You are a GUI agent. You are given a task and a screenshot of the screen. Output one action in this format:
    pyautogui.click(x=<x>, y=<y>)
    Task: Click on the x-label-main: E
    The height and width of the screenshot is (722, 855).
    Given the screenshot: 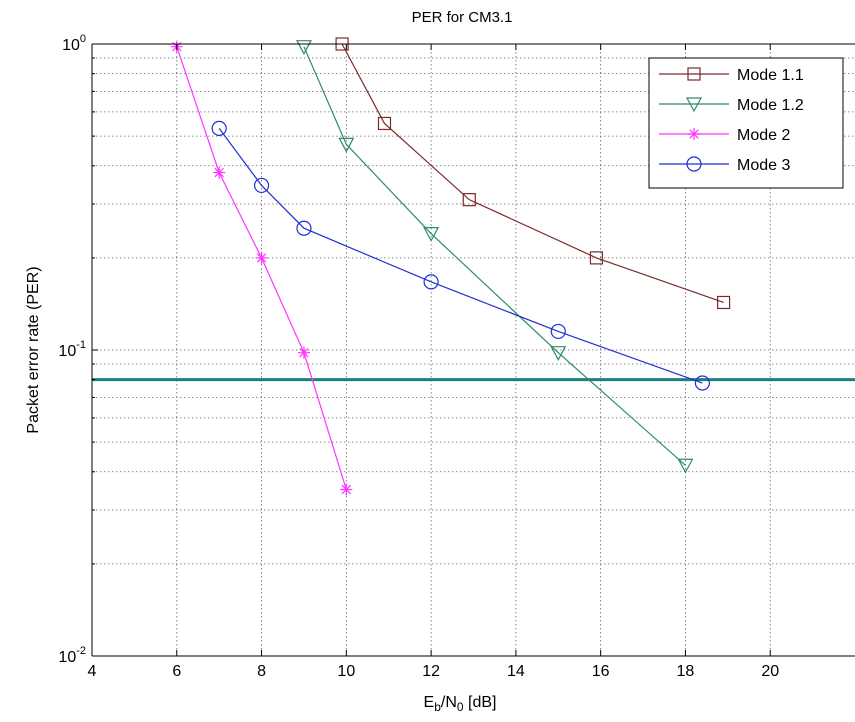 What is the action you would take?
    pyautogui.click(x=429, y=702)
    